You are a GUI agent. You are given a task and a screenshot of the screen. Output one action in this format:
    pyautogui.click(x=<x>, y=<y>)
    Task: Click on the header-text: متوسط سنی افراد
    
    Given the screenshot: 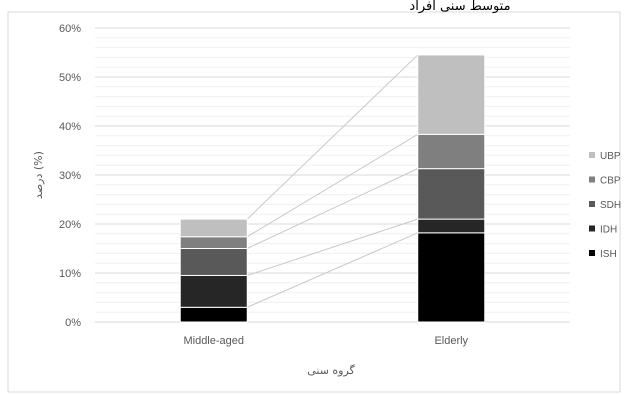 What is the action you would take?
    pyautogui.click(x=459, y=7)
    